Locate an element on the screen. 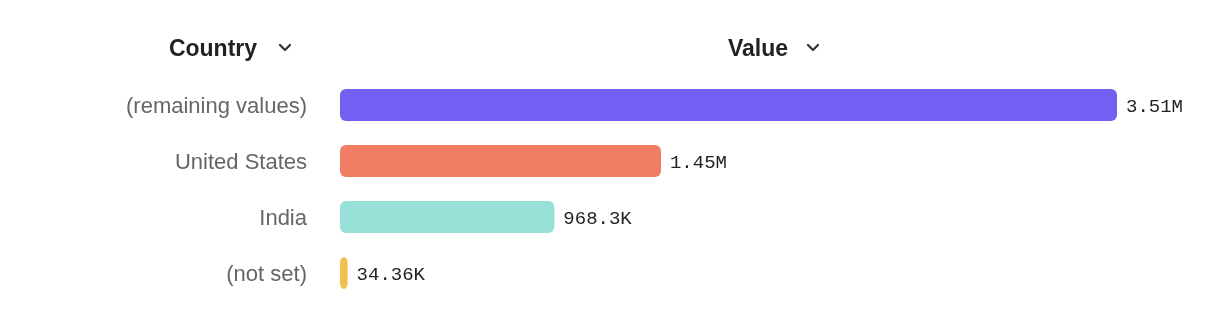 This screenshot has width=1220, height=310. y-tick-label: (not set) is located at coordinates (266, 273).